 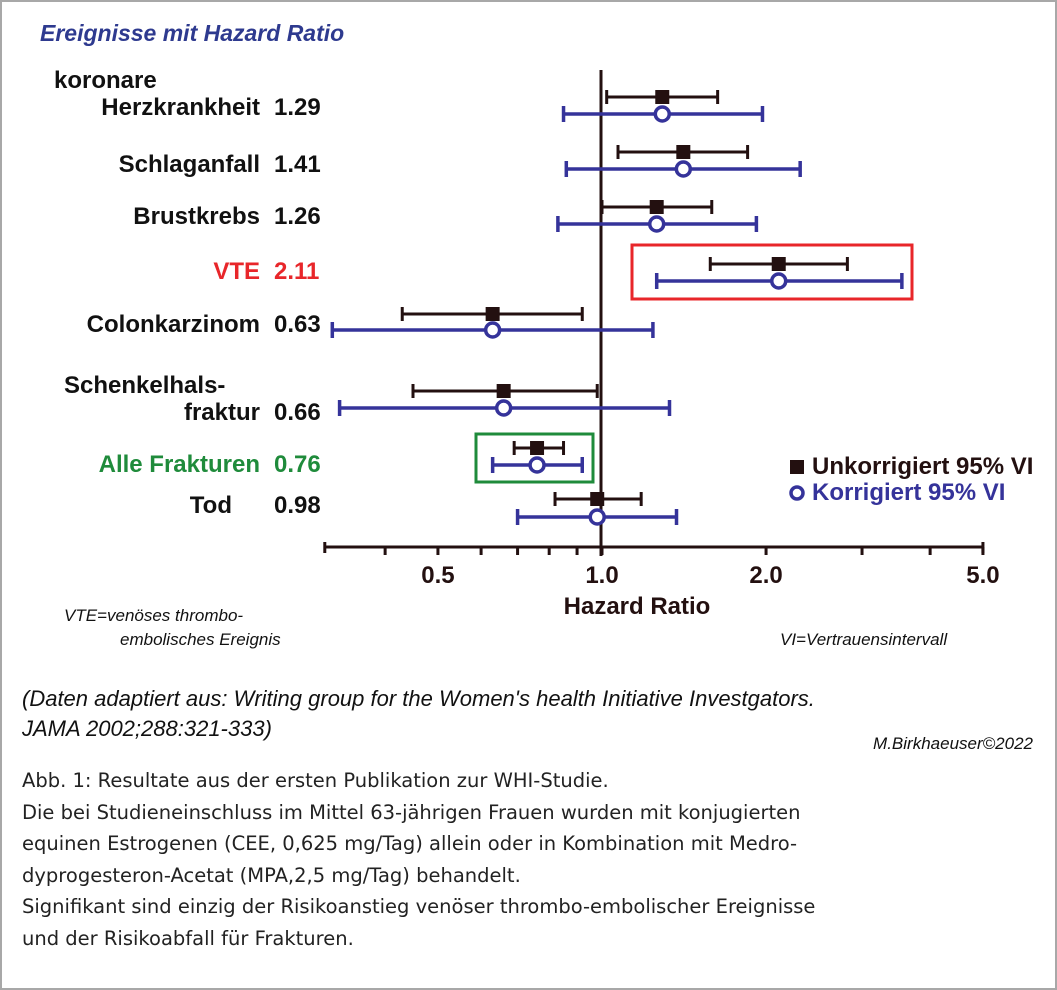 What do you see at coordinates (144, 385) in the screenshot?
I see `row-label: Schenkelhals-` at bounding box center [144, 385].